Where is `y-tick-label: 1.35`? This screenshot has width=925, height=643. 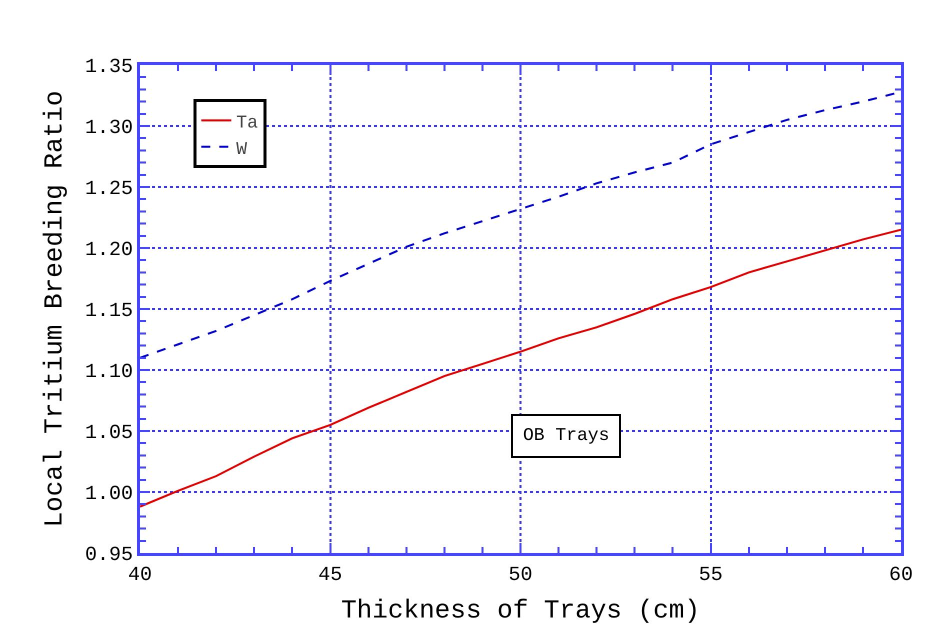 y-tick-label: 1.35 is located at coordinates (108, 67).